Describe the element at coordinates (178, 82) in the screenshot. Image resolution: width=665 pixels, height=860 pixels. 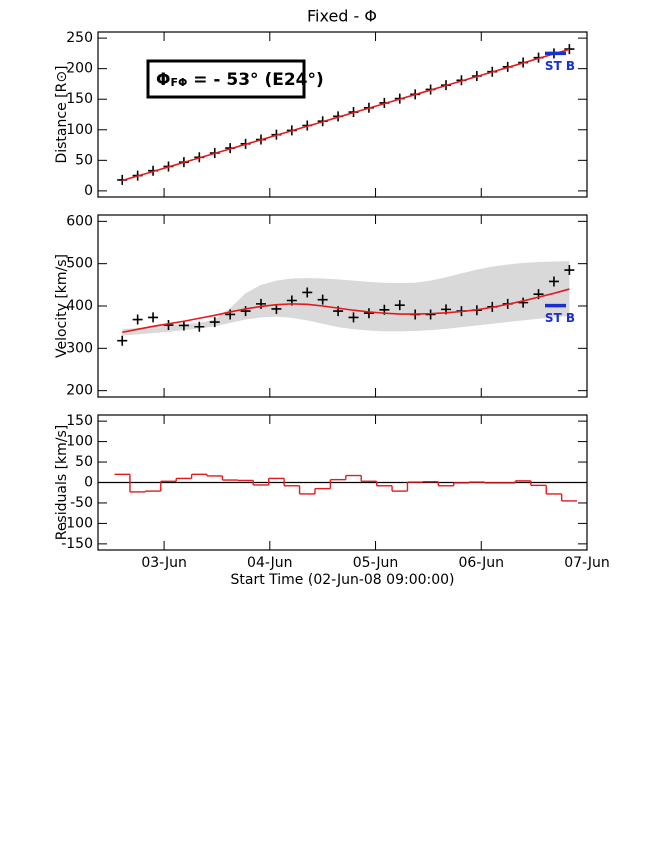
I see `annotation-subscript: FΦ` at that location.